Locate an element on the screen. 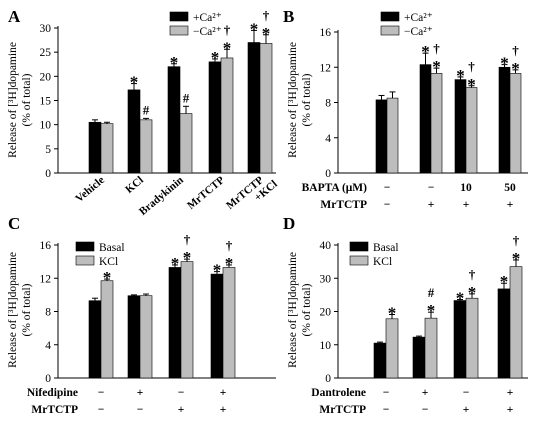  panel-label: C is located at coordinates (14, 223).